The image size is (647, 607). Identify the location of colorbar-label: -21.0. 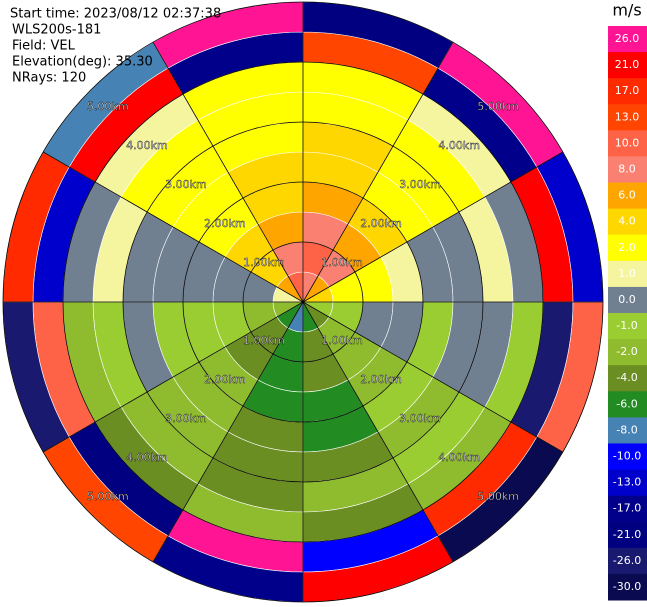
(627, 534).